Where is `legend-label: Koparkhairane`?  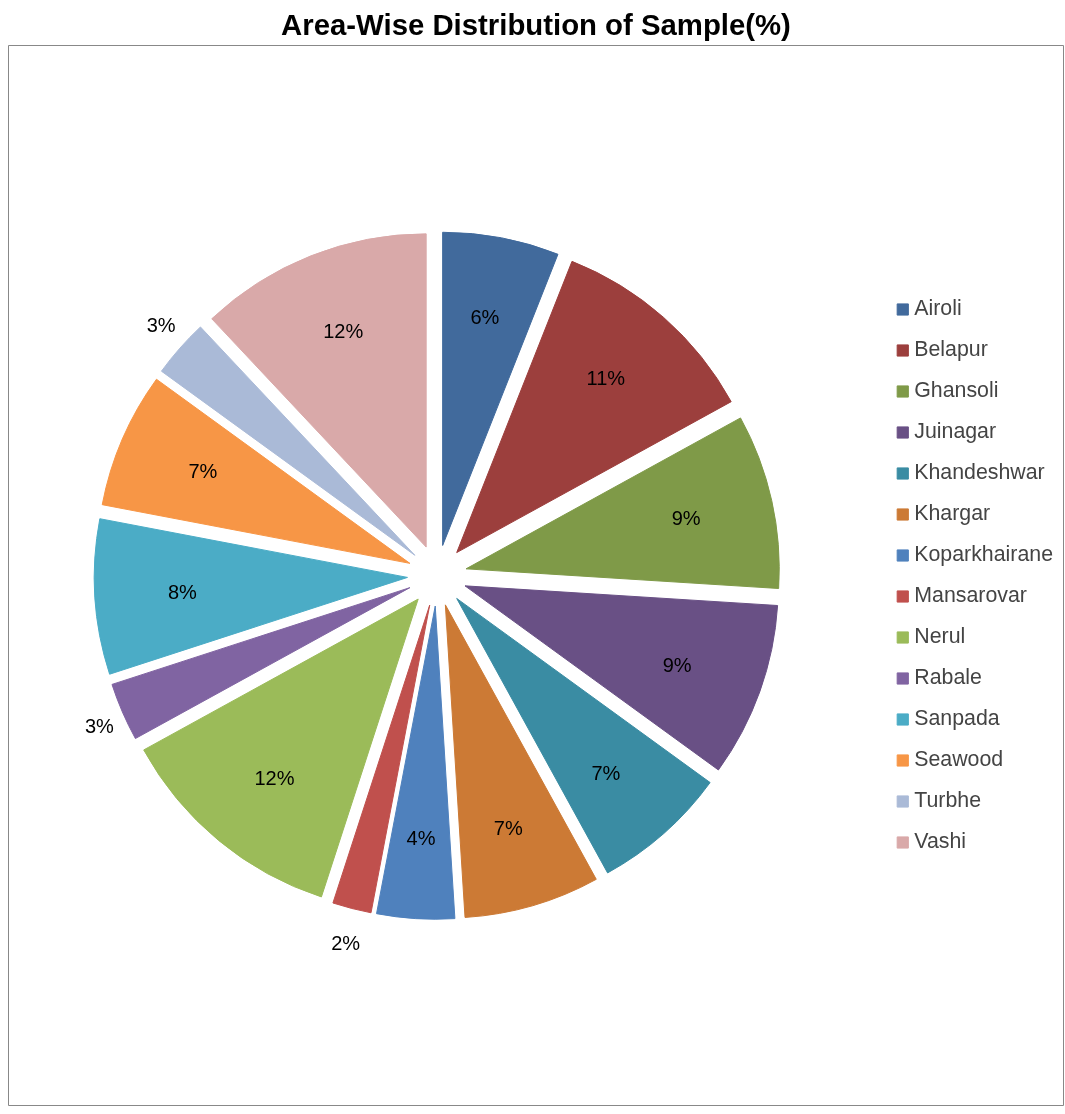
legend-label: Koparkhairane is located at coordinates (983, 554).